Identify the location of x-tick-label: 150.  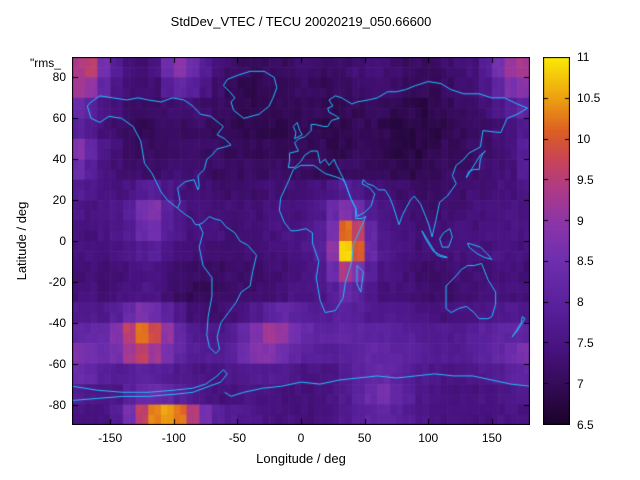
(491, 438).